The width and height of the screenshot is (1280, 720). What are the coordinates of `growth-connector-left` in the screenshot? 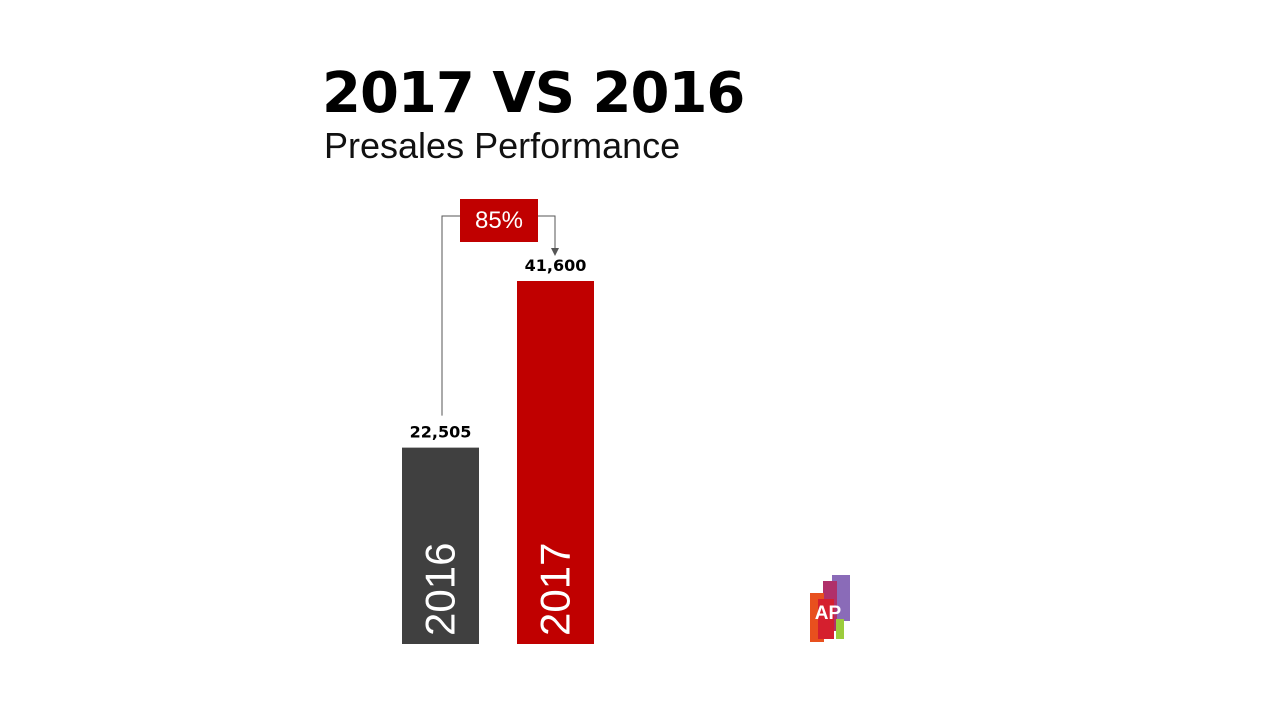 It's located at (450, 315).